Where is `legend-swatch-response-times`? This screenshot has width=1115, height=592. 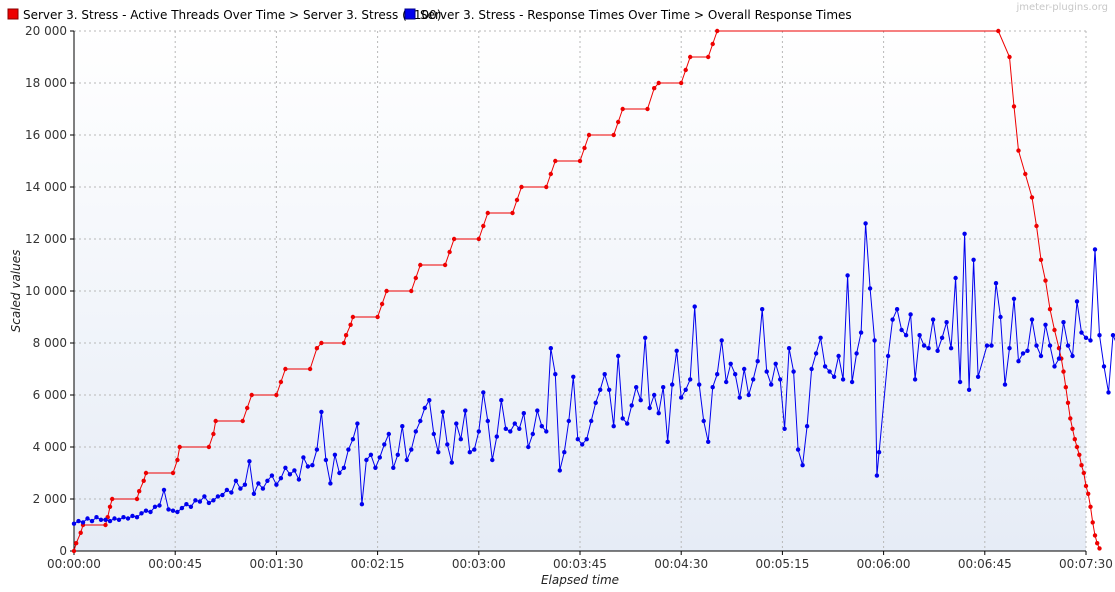
legend-swatch-response-times is located at coordinates (410, 14).